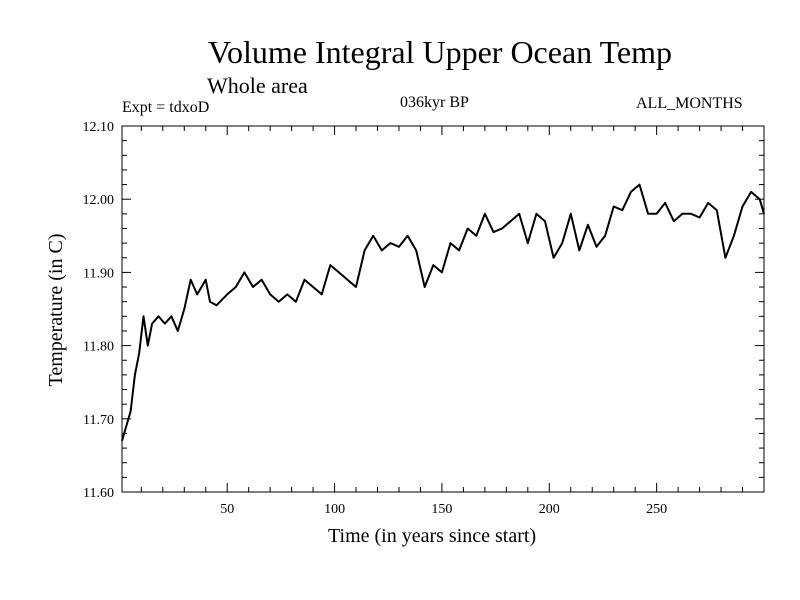 Image resolution: width=800 pixels, height=600 pixels. What do you see at coordinates (99, 200) in the screenshot?
I see `y-tick-label: 12.00` at bounding box center [99, 200].